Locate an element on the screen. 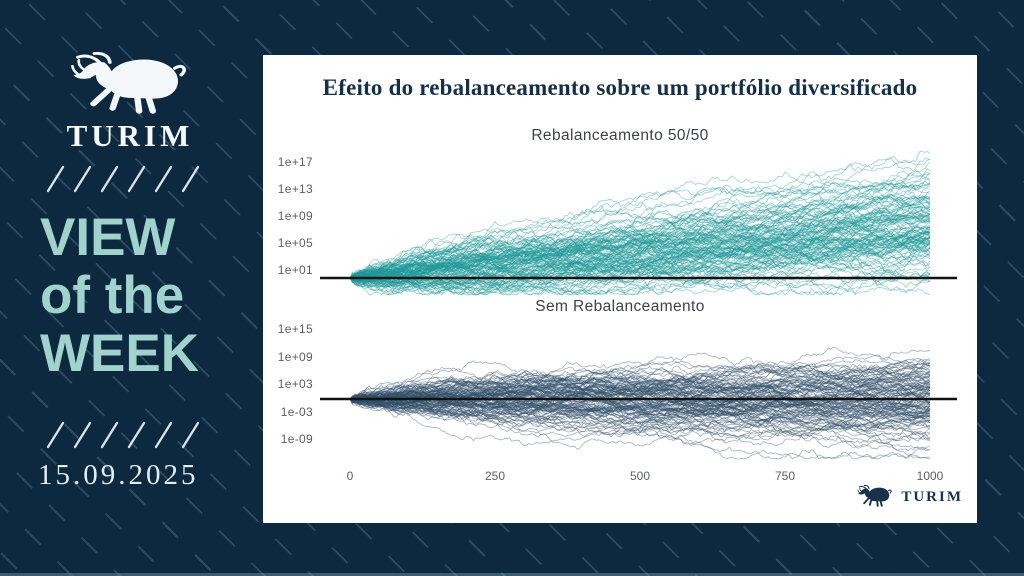 This screenshot has width=1024, height=576. x-tick-label: 500 is located at coordinates (640, 476).